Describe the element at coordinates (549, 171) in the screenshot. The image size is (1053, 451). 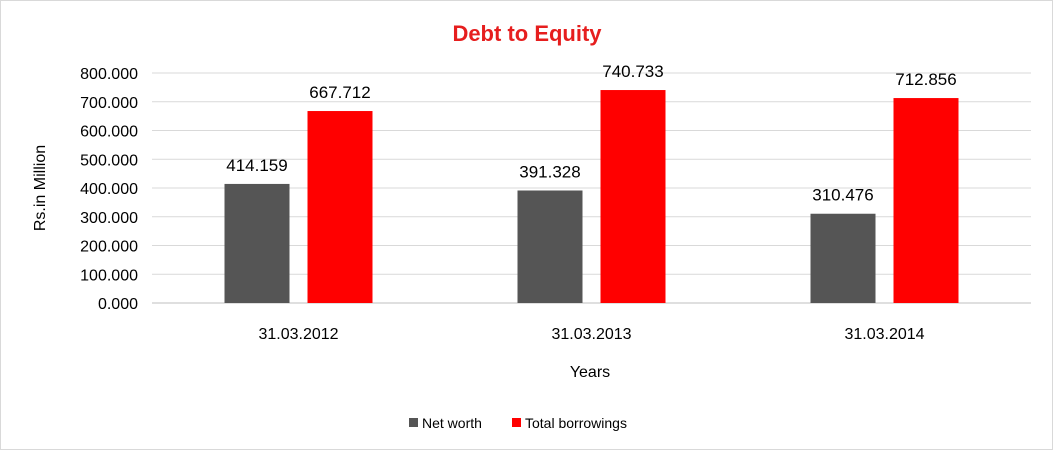
I see `data-label: 391.328` at that location.